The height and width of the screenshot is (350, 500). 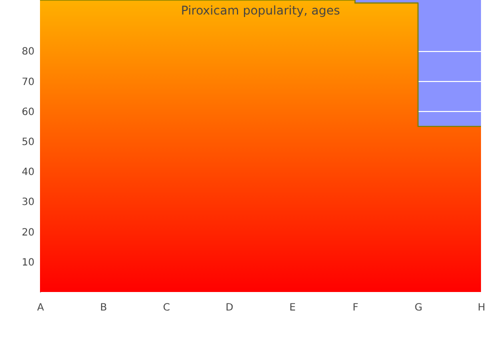 What do you see at coordinates (104, 308) in the screenshot?
I see `x-tick-label: B` at bounding box center [104, 308].